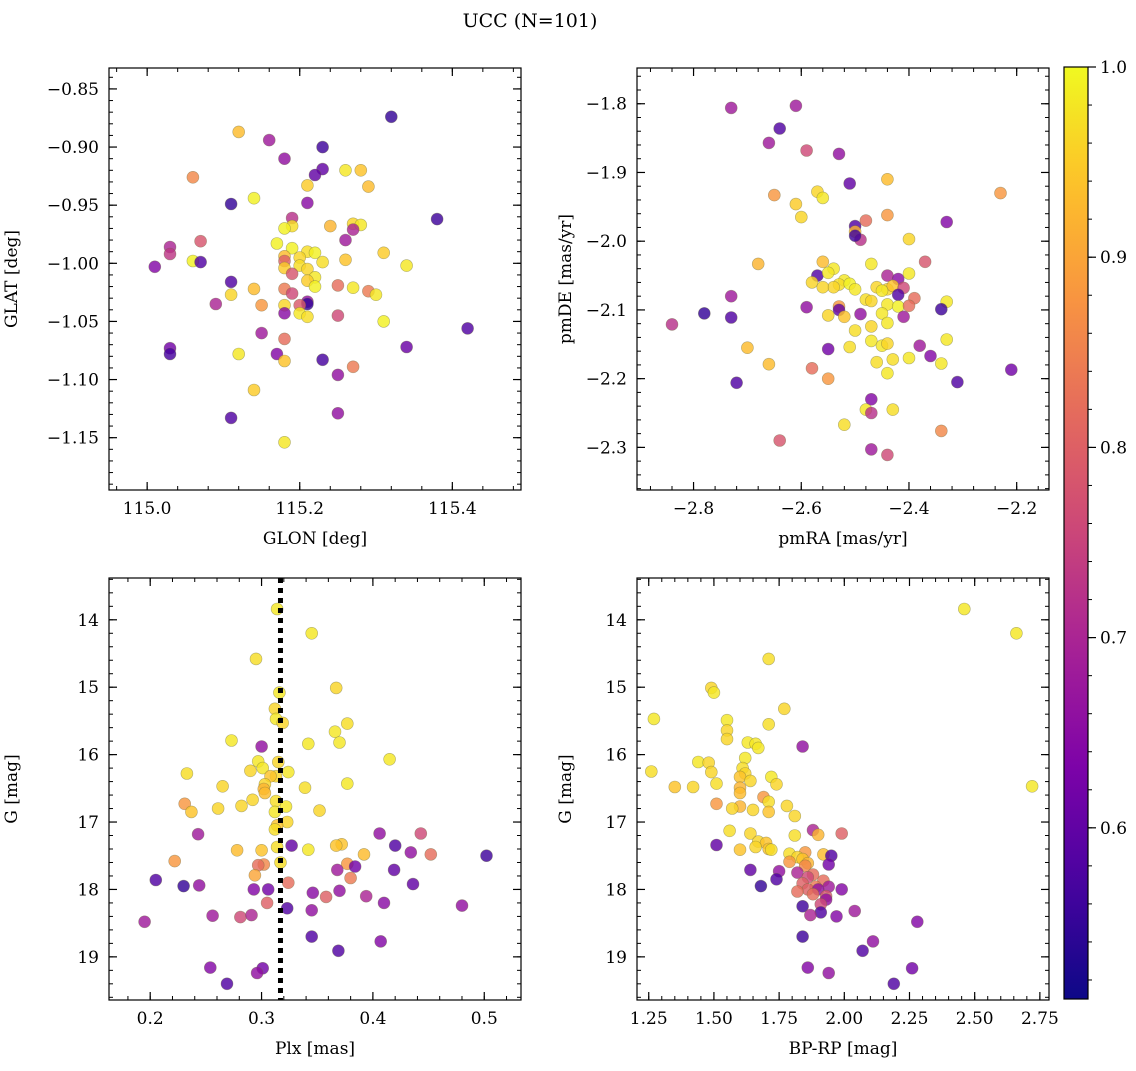  I want to click on x-axis-label: pmRA [mas/yr], so click(842, 539).